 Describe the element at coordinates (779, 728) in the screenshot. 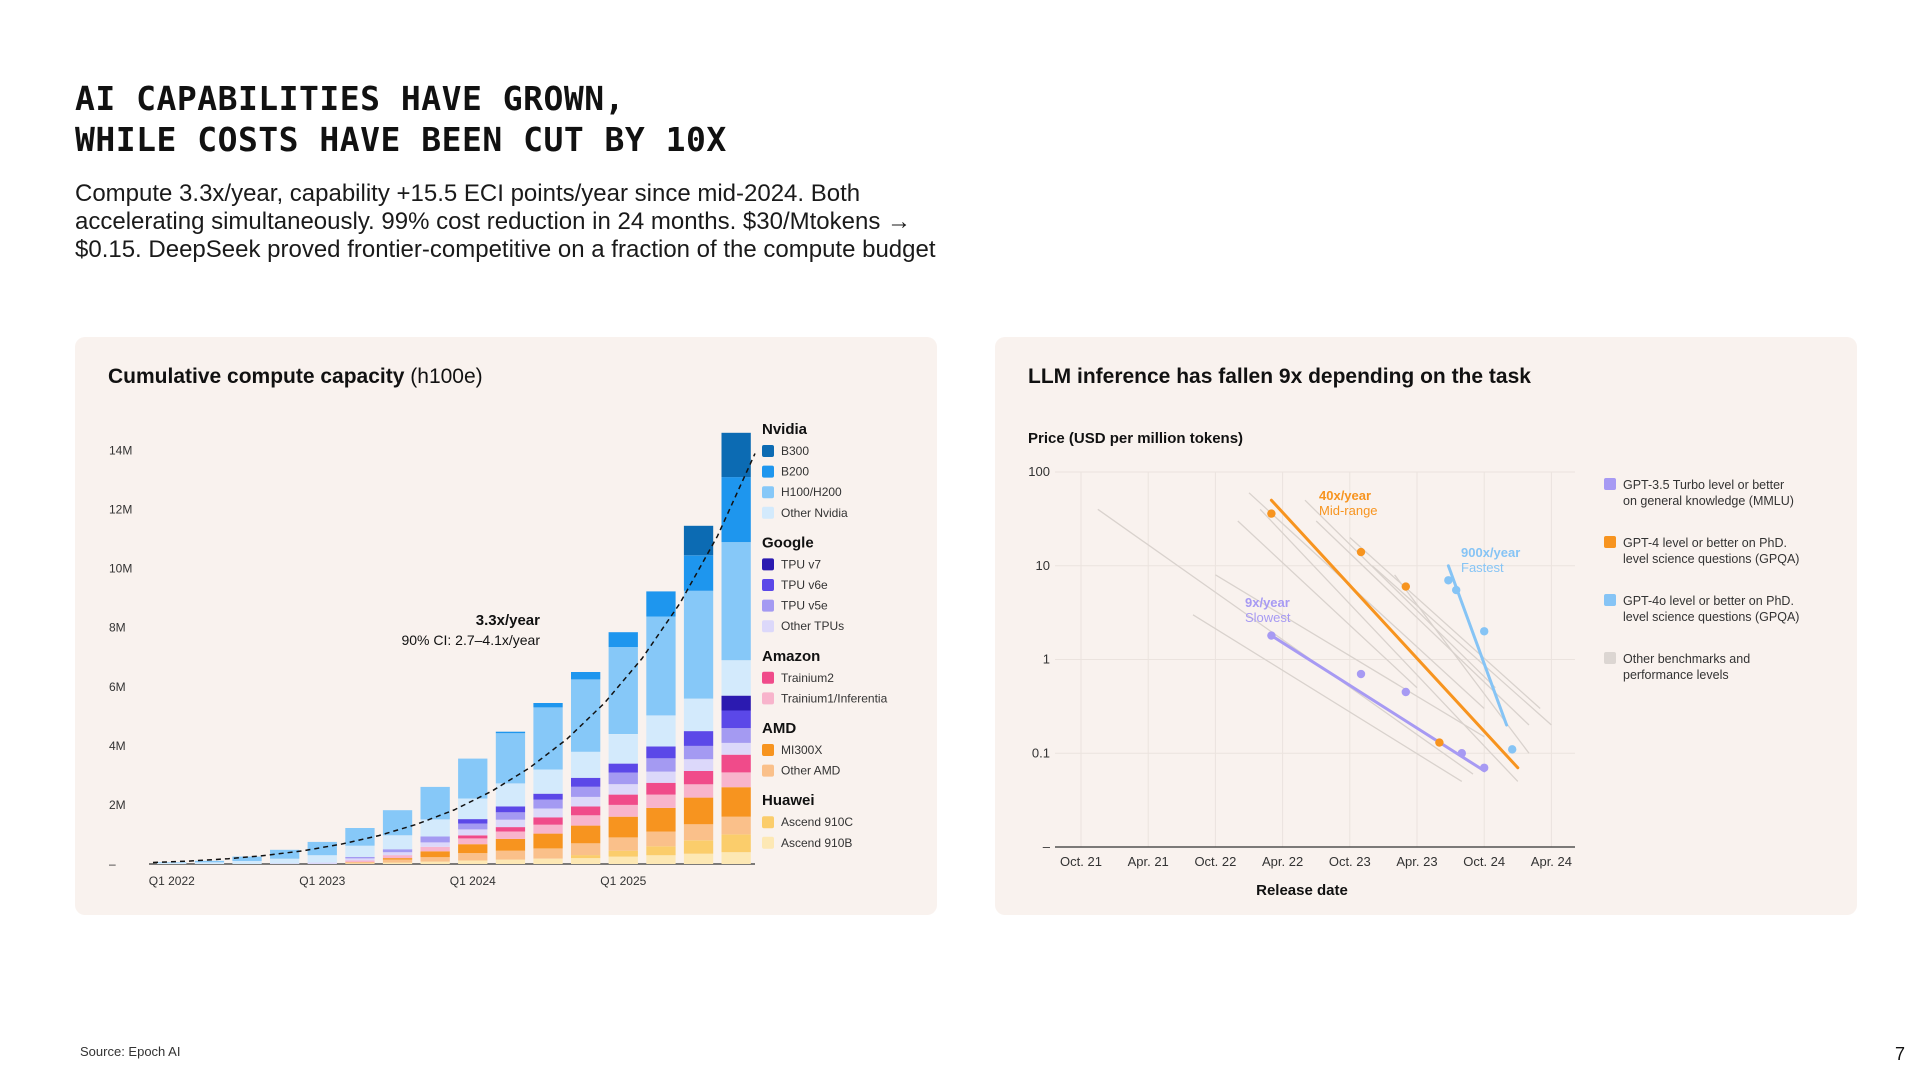

I see `legend-group-amd: AMD` at that location.